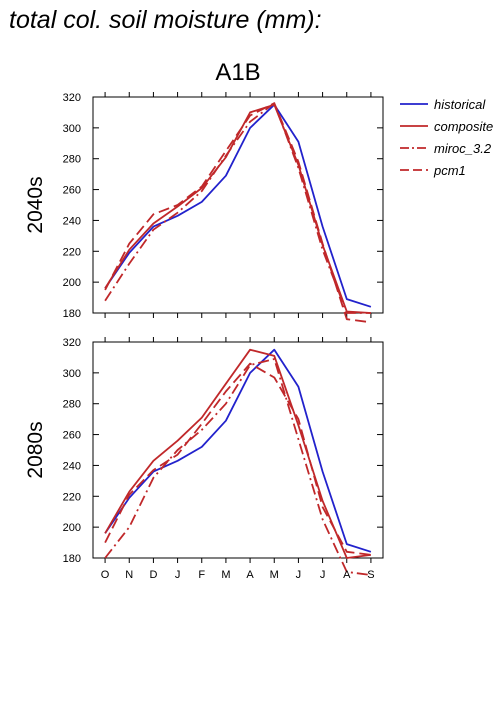  Describe the element at coordinates (460, 104) in the screenshot. I see `legend-label-historical: historical` at that location.